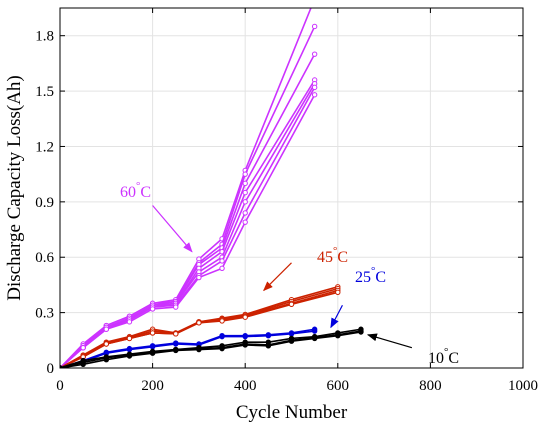 Image resolution: width=550 pixels, height=428 pixels. I want to click on annotation-label-25: 25°C, so click(370, 275).